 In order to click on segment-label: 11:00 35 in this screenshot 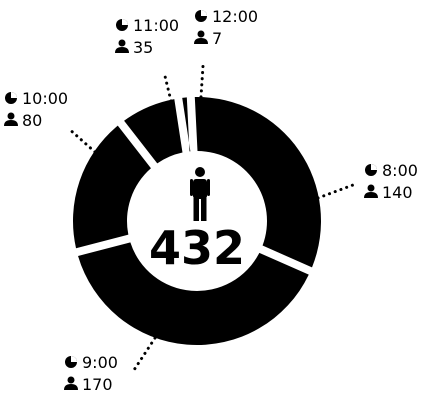, I will do `click(147, 36)`.